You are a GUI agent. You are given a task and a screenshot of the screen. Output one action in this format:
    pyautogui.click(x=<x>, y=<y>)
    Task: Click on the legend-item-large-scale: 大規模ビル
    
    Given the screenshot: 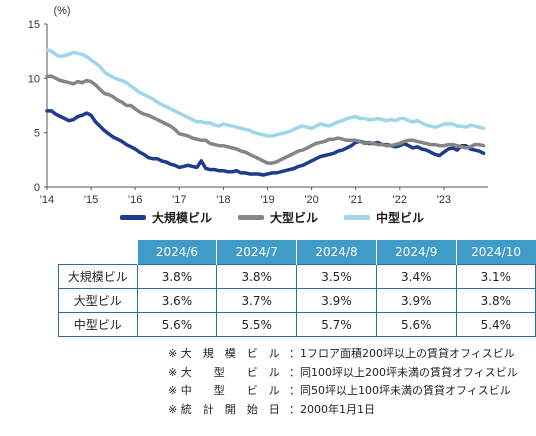 What is the action you would take?
    pyautogui.click(x=166, y=217)
    